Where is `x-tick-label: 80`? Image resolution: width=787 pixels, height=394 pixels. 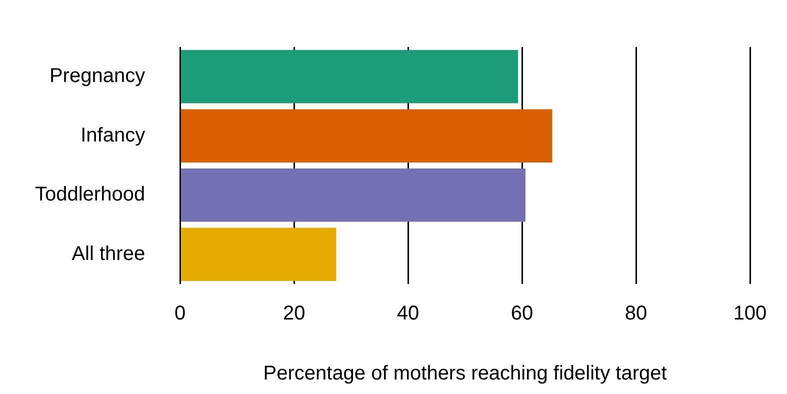 x-tick-label: 80 is located at coordinates (636, 313).